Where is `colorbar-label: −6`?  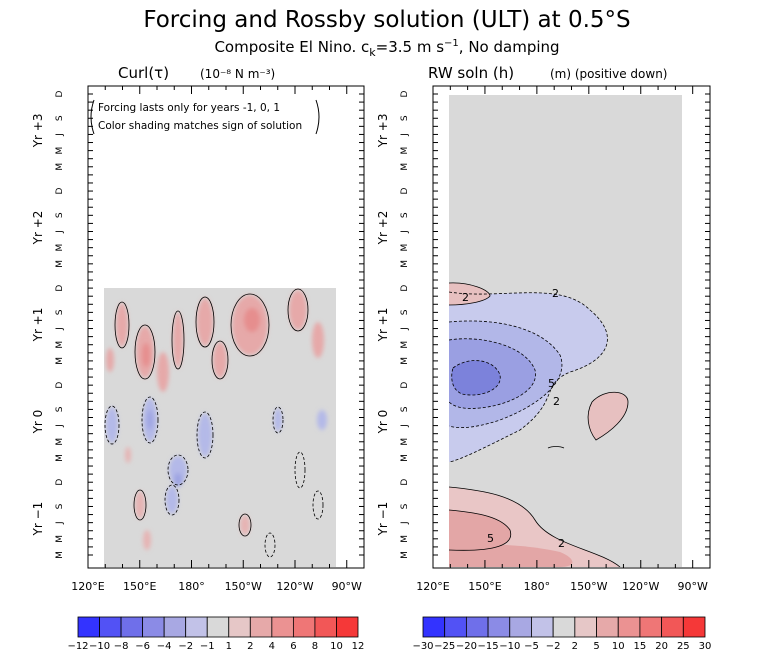 colorbar-label: −6 is located at coordinates (142, 646).